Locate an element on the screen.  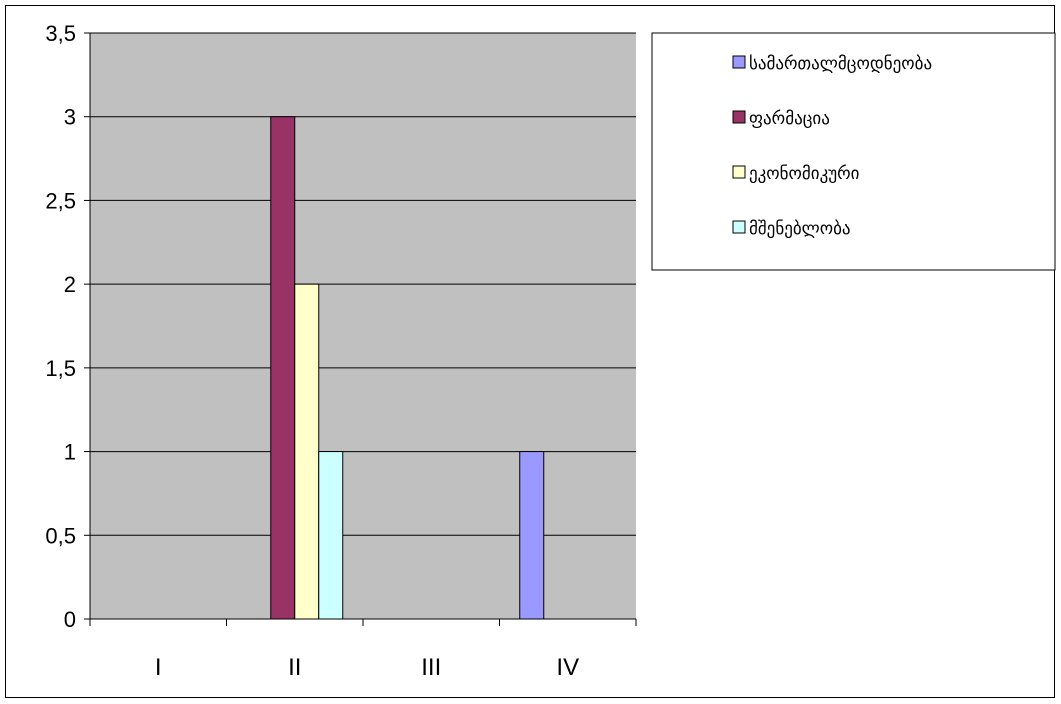
y-tick-label: 1 is located at coordinates (70, 452).